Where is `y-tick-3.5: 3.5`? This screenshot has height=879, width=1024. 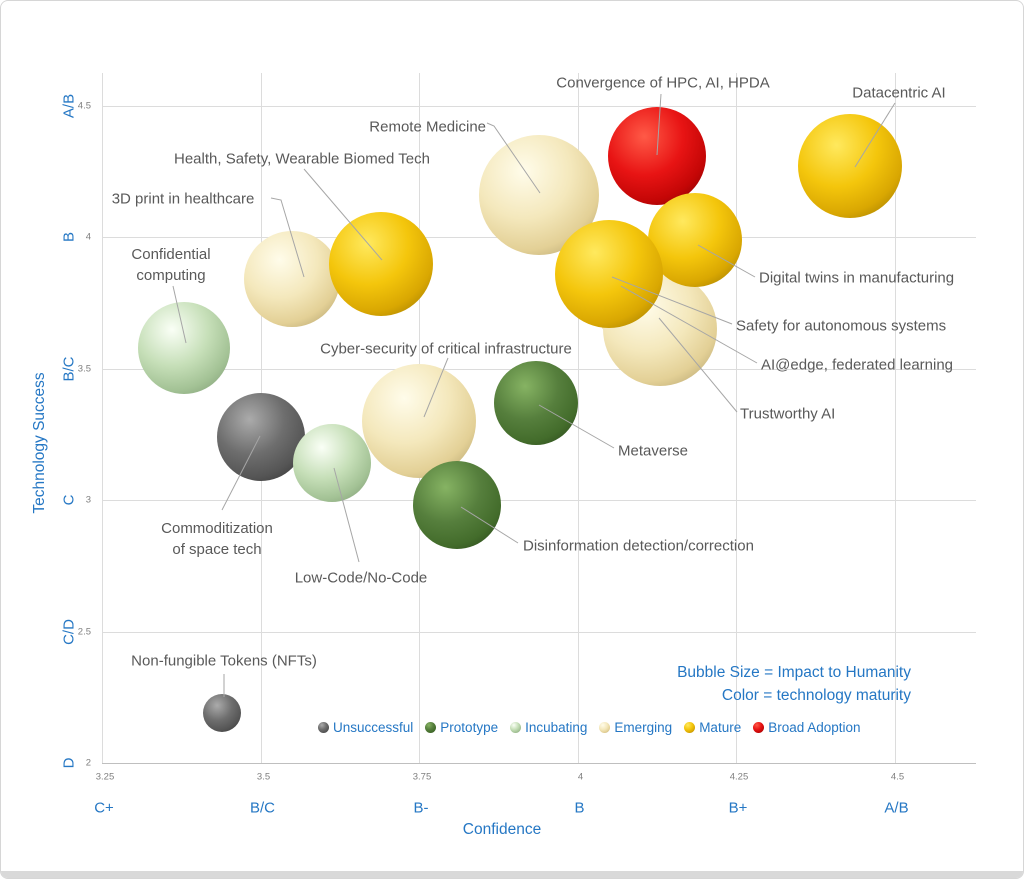
y-tick-3.5: 3.5 is located at coordinates (84, 369).